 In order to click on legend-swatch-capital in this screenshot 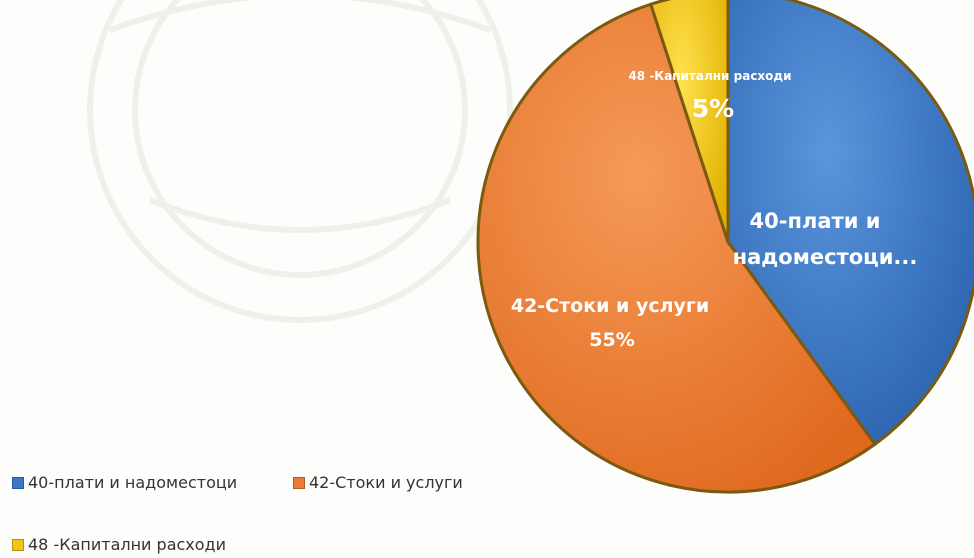, I will do `click(18, 544)`.